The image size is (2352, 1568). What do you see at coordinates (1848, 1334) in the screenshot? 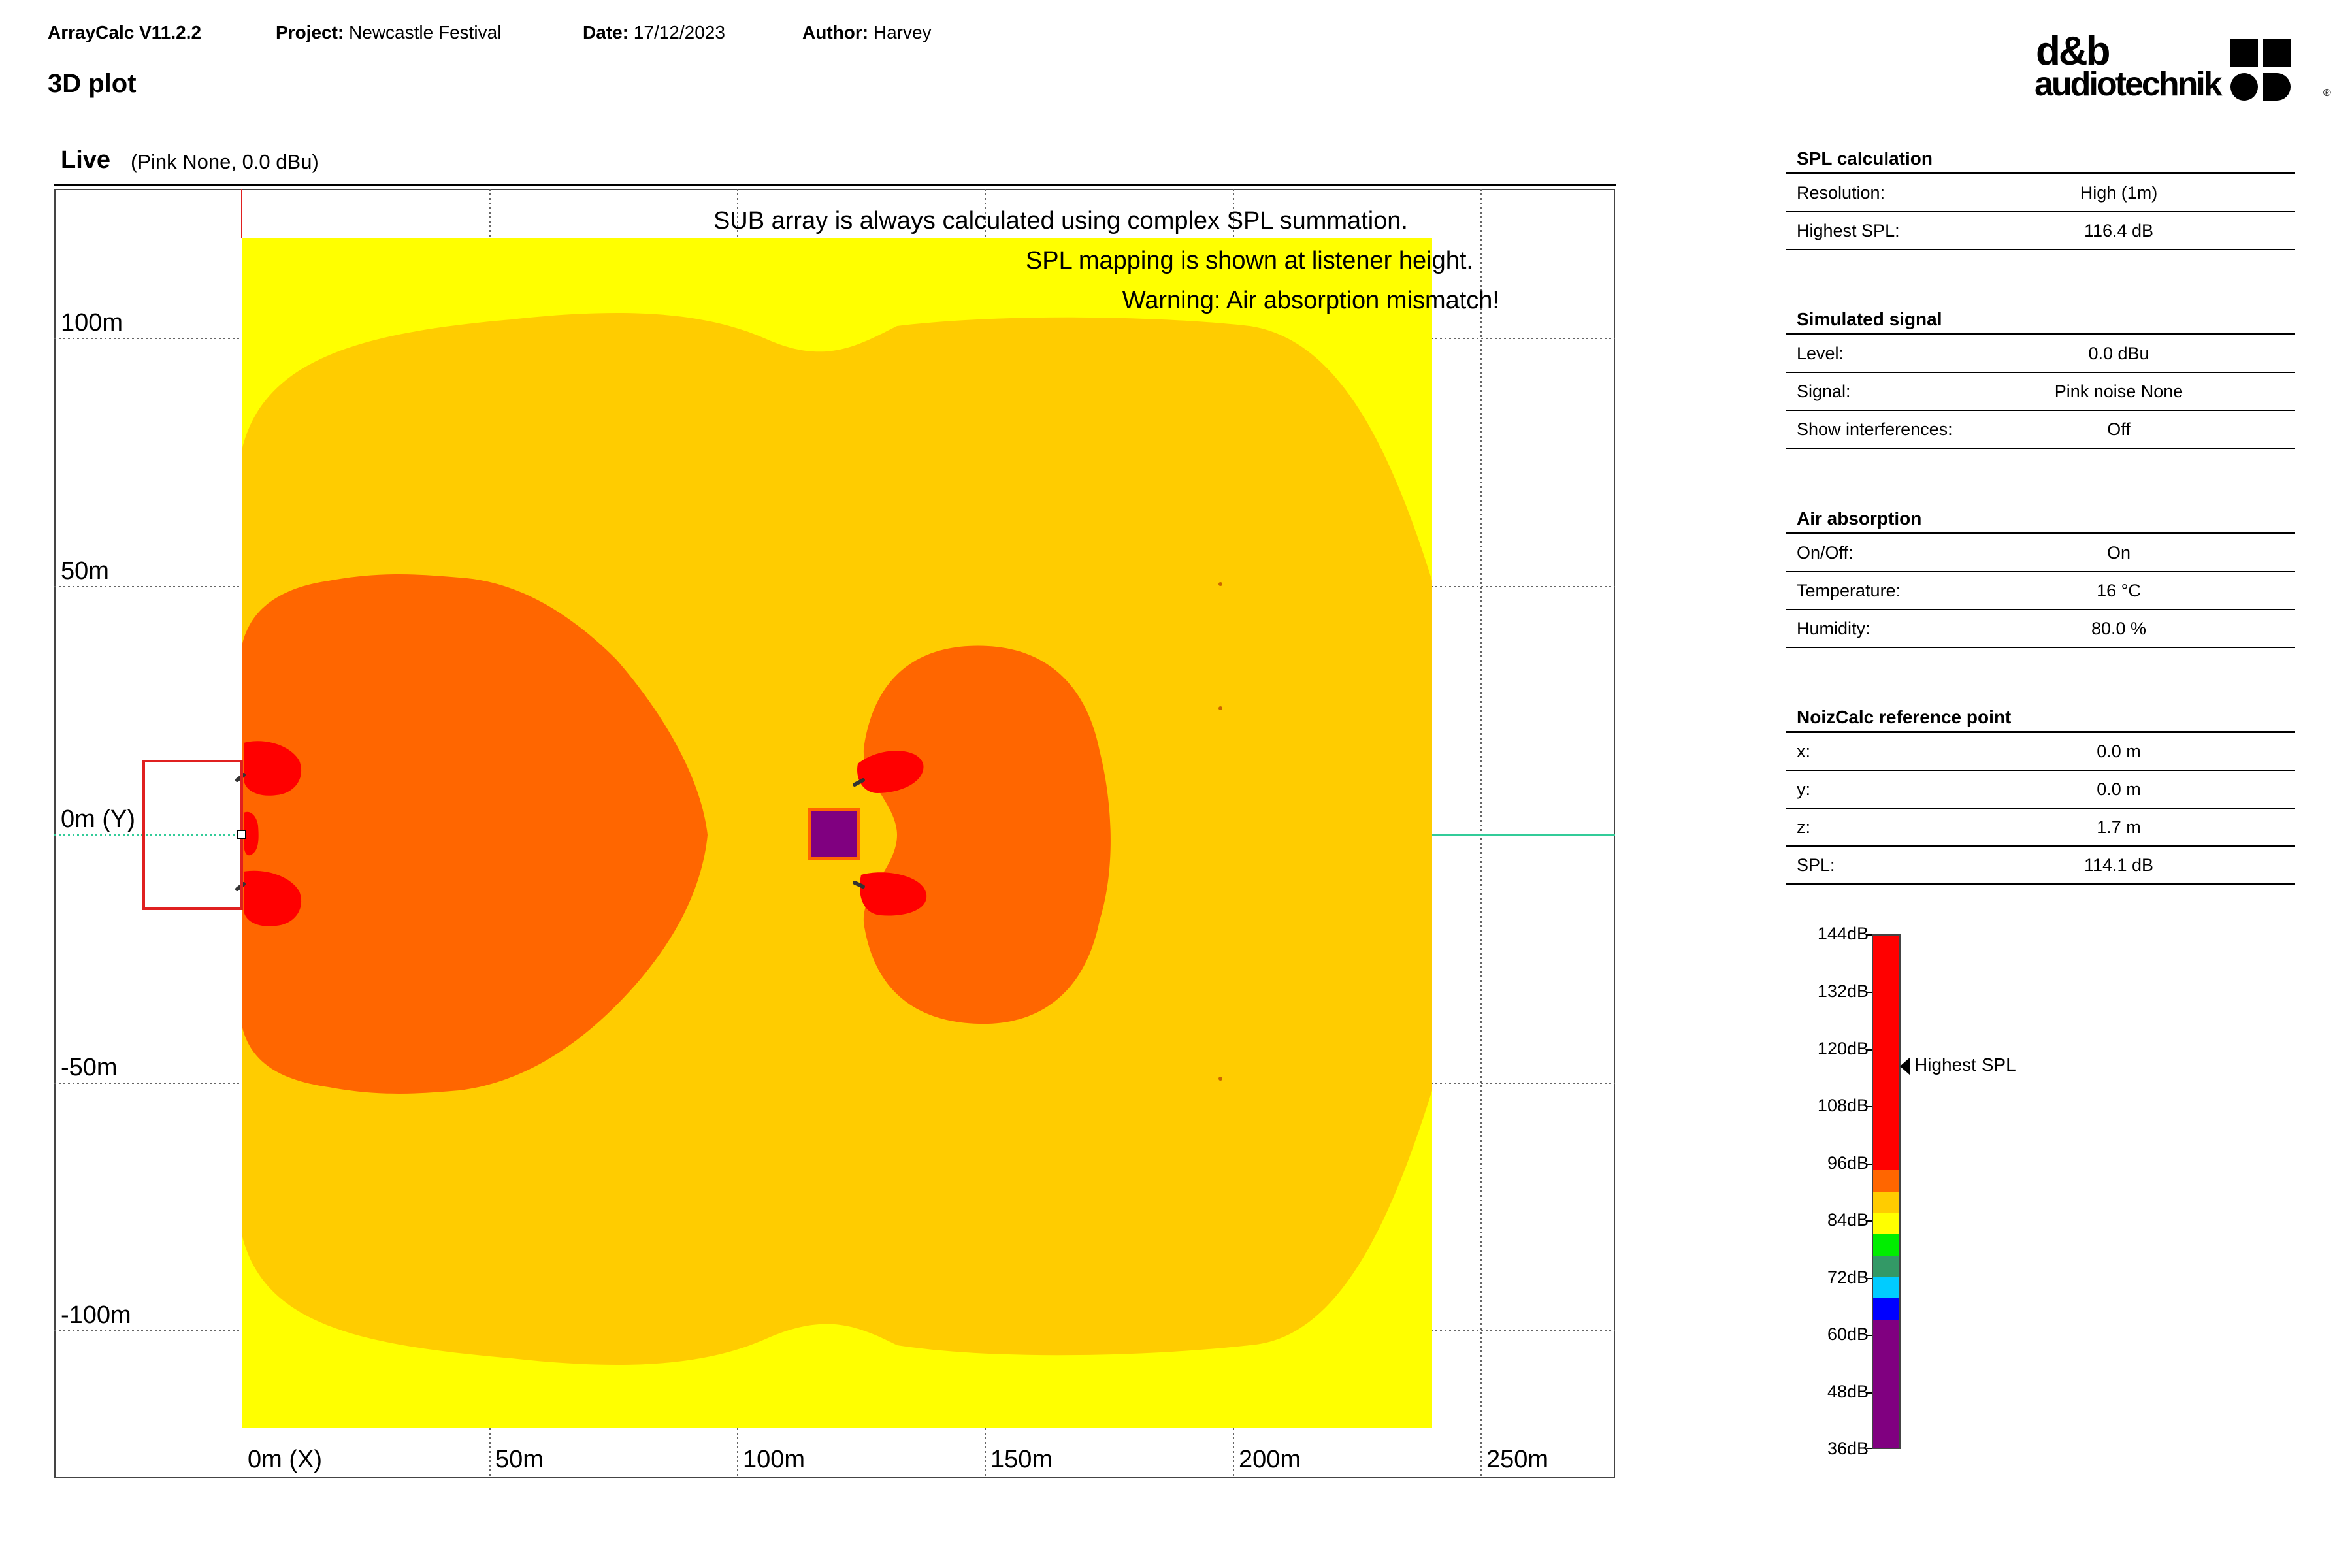
I see `scale-label-60: 60dB` at bounding box center [1848, 1334].